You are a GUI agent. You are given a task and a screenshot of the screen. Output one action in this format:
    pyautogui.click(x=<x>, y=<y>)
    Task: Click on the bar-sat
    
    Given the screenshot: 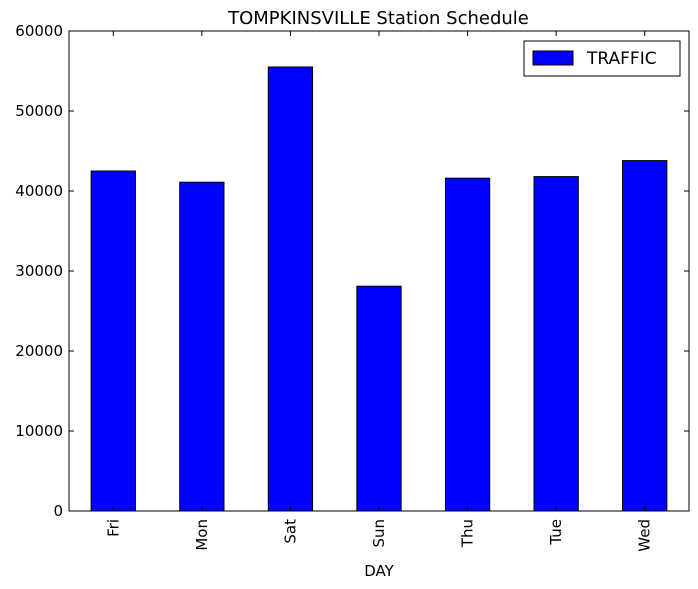 What is the action you would take?
    pyautogui.click(x=290, y=289)
    